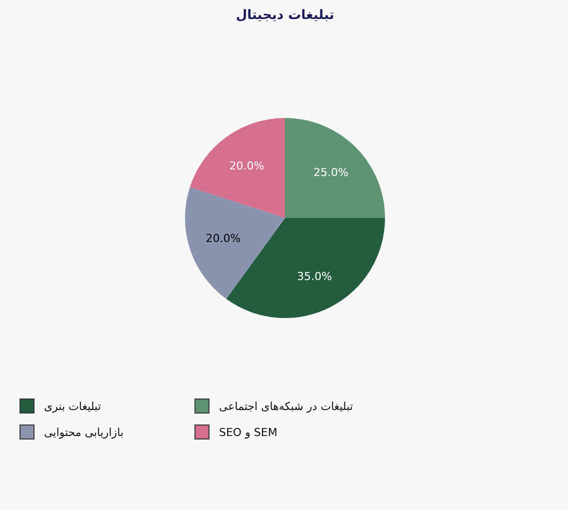 This screenshot has width=568, height=510. Describe the element at coordinates (286, 406) in the screenshot. I see `legend-label: تبلیغات در شبکه‌های اجتماعی` at that location.